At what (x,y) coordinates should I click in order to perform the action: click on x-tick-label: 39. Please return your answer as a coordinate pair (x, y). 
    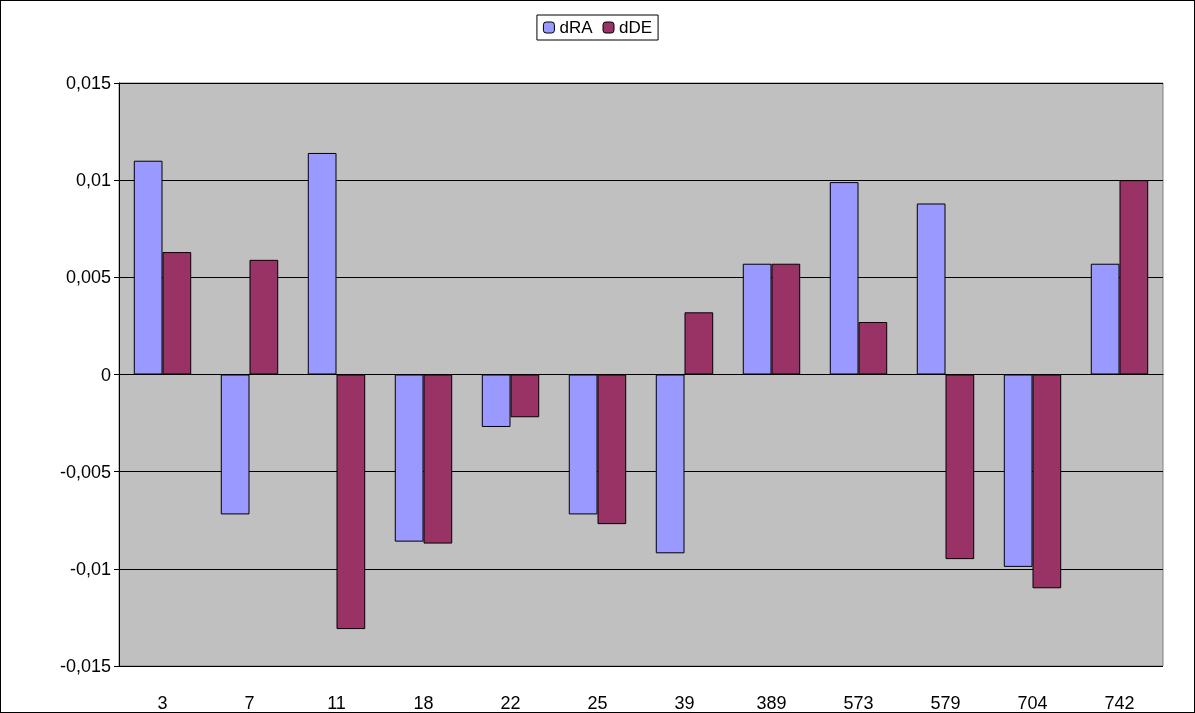
    Looking at the image, I should click on (684, 703).